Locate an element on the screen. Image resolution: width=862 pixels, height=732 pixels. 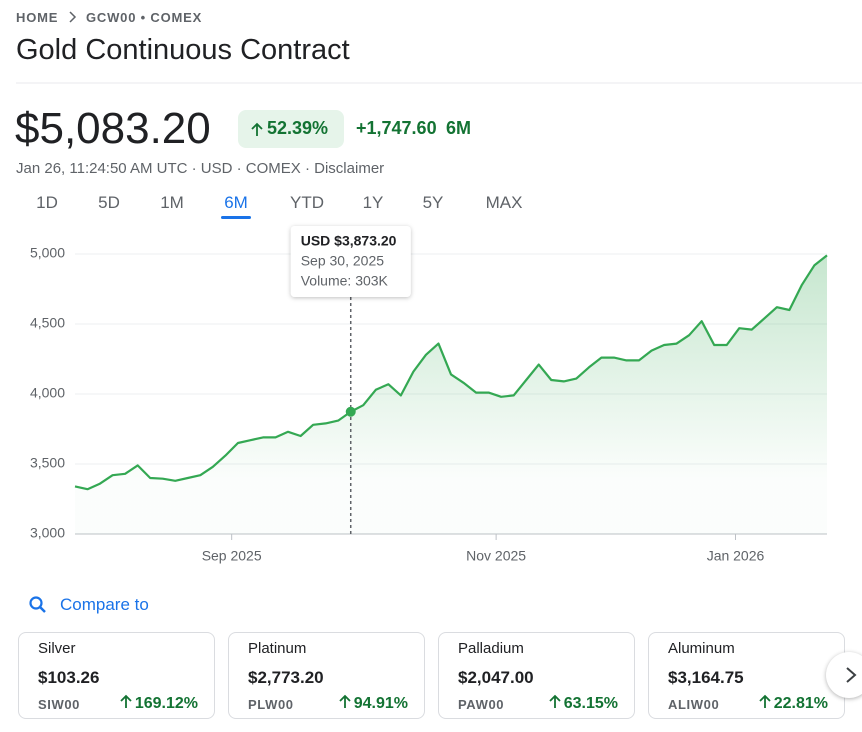
range-tab: YTD is located at coordinates (307, 202).